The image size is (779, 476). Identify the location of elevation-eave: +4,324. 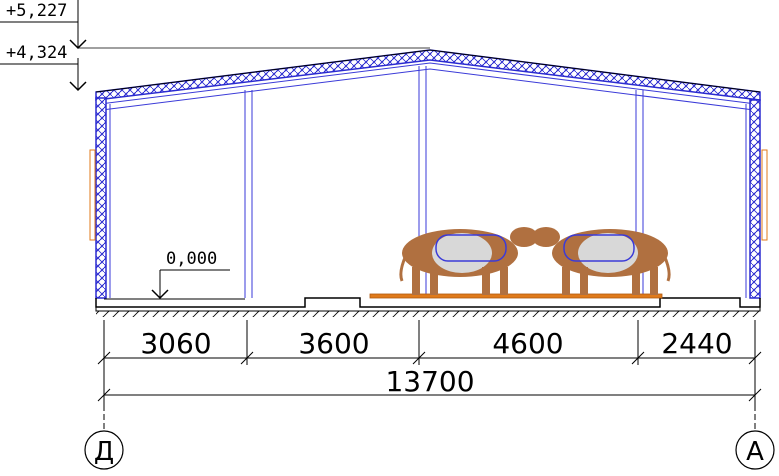
(43, 67).